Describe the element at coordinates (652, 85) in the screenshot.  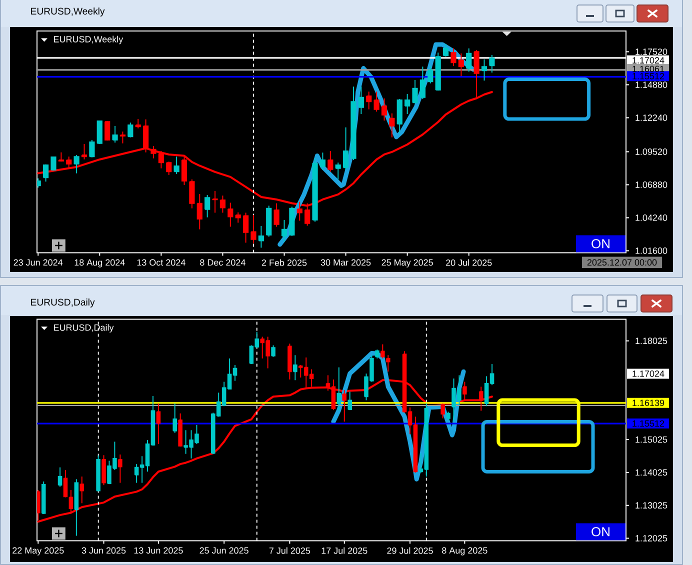
I see `y-tick-label: 1.14880` at that location.